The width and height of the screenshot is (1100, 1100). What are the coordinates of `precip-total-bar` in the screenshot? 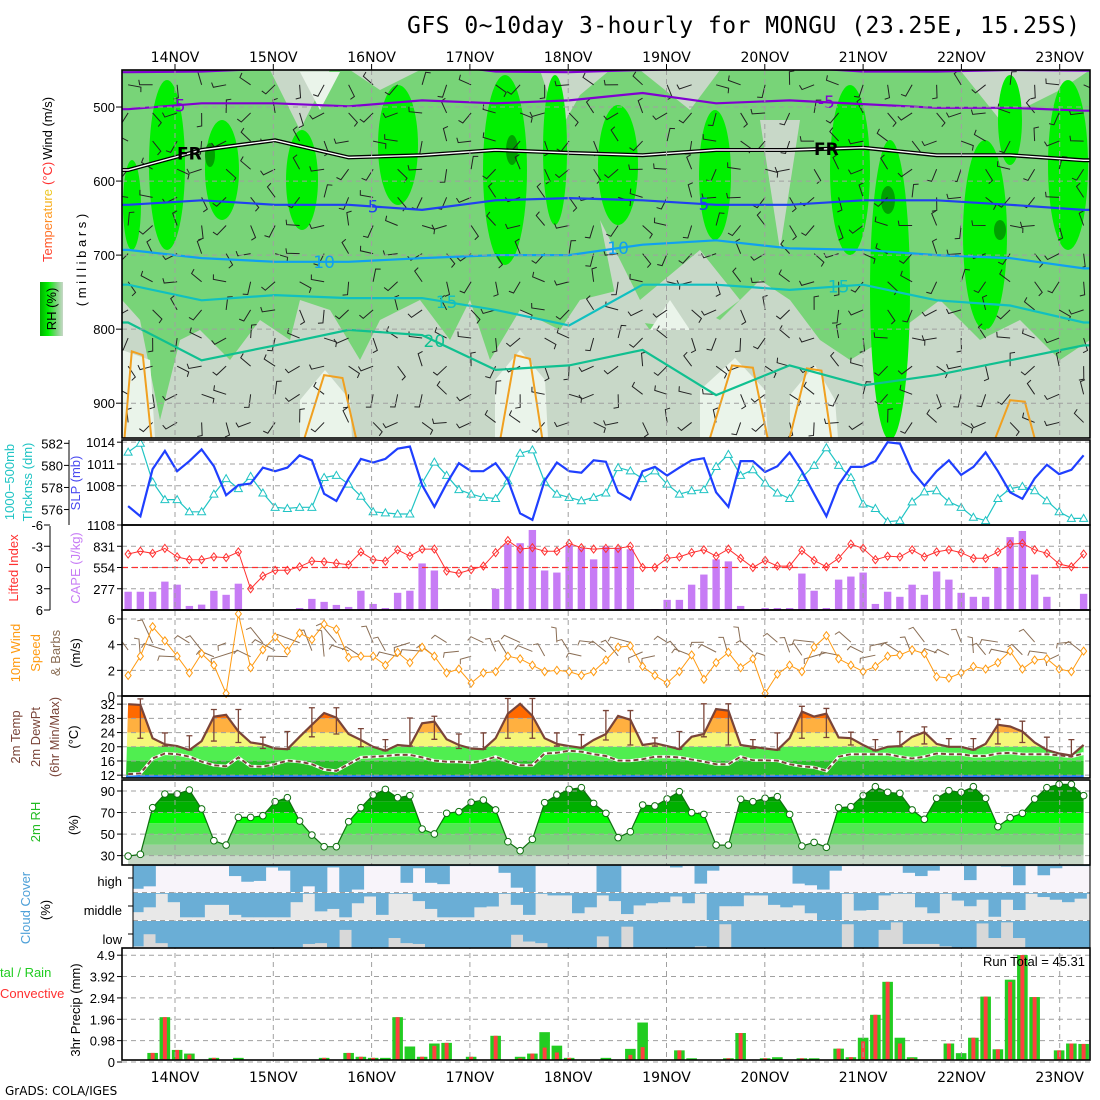 It's located at (385, 1058).